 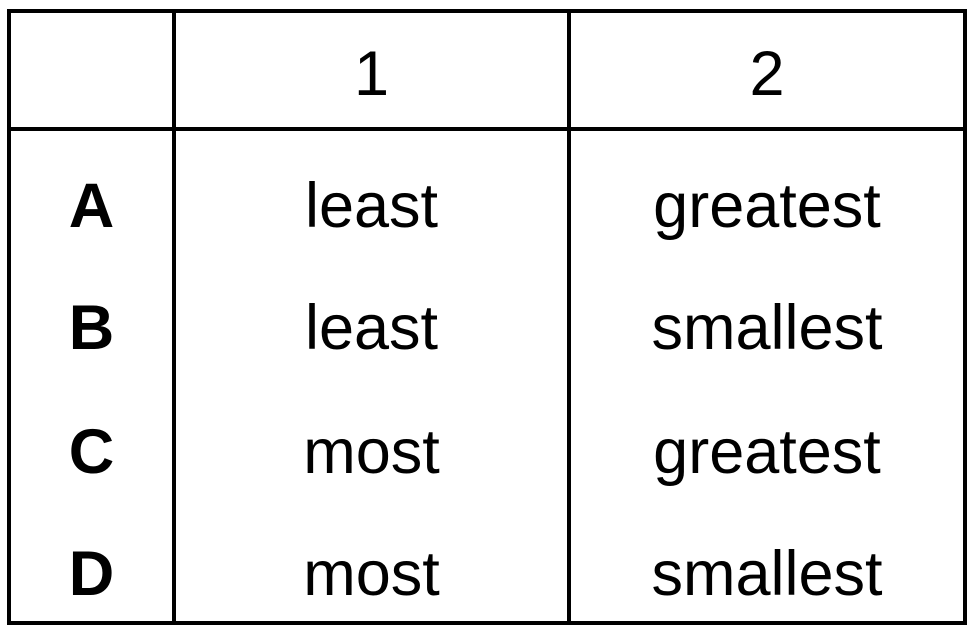 What do you see at coordinates (767, 561) in the screenshot?
I see `cell-d-2: smallest` at bounding box center [767, 561].